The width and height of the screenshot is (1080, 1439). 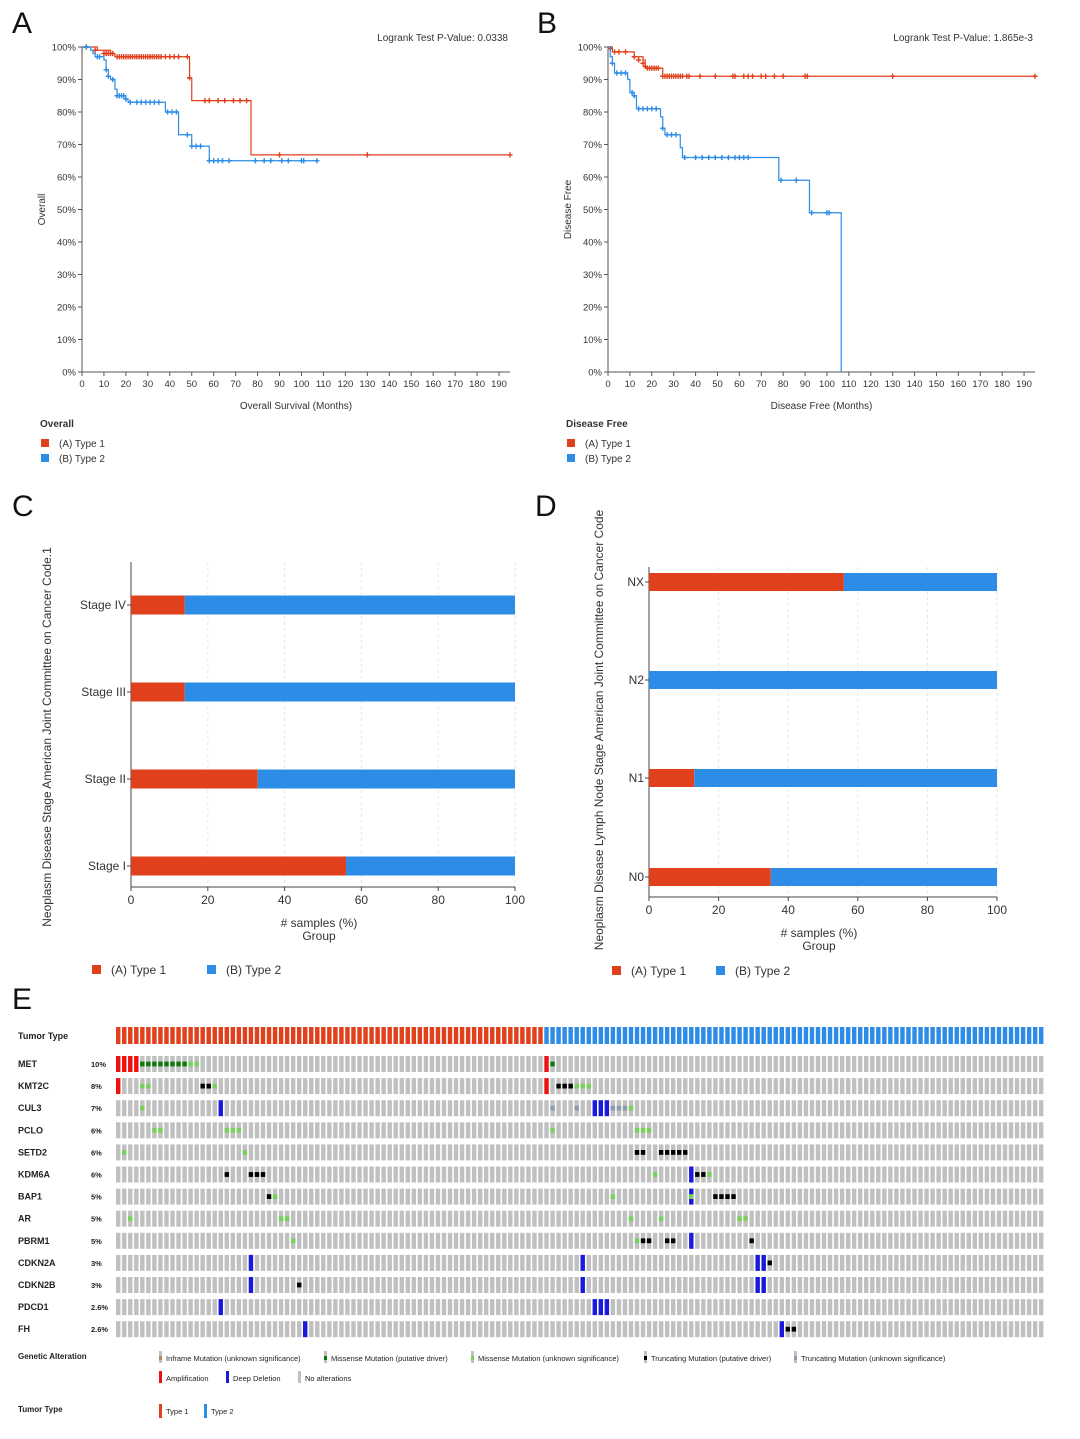 I want to click on gene-label: KMT2C, so click(x=33, y=1086).